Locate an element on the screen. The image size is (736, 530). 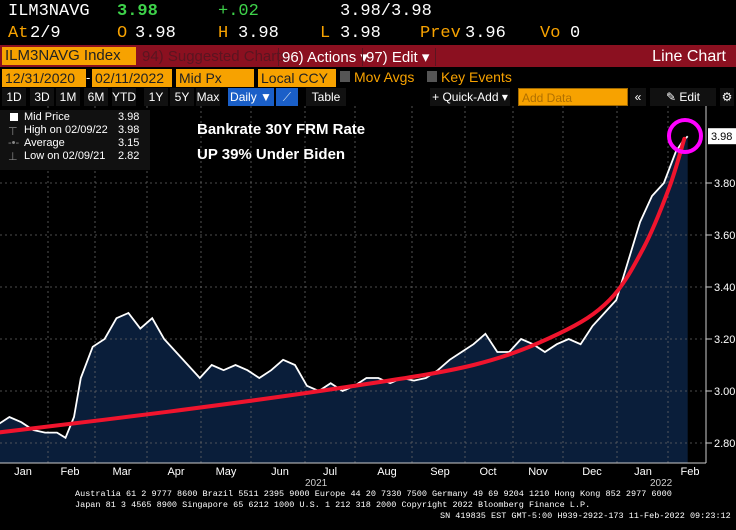
average-marker-icon: -•- is located at coordinates (14, 143).